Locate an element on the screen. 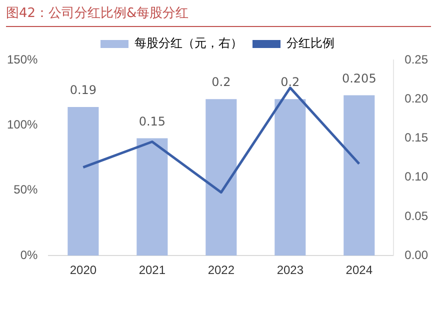 The image size is (439, 320). data-label: 0.205 is located at coordinates (359, 78).